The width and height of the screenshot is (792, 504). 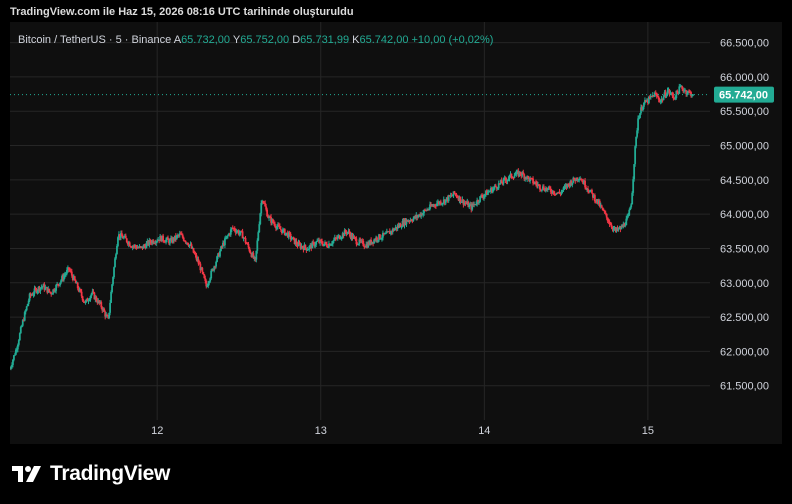 I want to click on time-axis: 12 13 14 15, so click(x=402, y=431).